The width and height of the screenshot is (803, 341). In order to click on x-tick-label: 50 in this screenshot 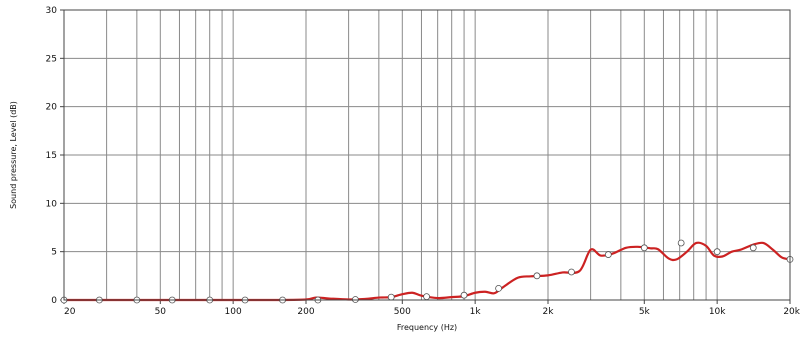, I will do `click(161, 312)`.